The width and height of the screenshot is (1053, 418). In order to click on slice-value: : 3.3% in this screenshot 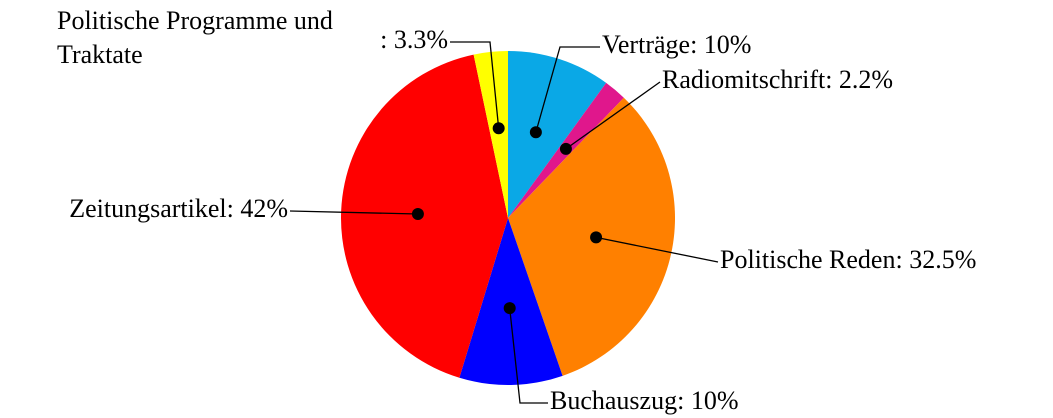, I will do `click(414, 39)`.